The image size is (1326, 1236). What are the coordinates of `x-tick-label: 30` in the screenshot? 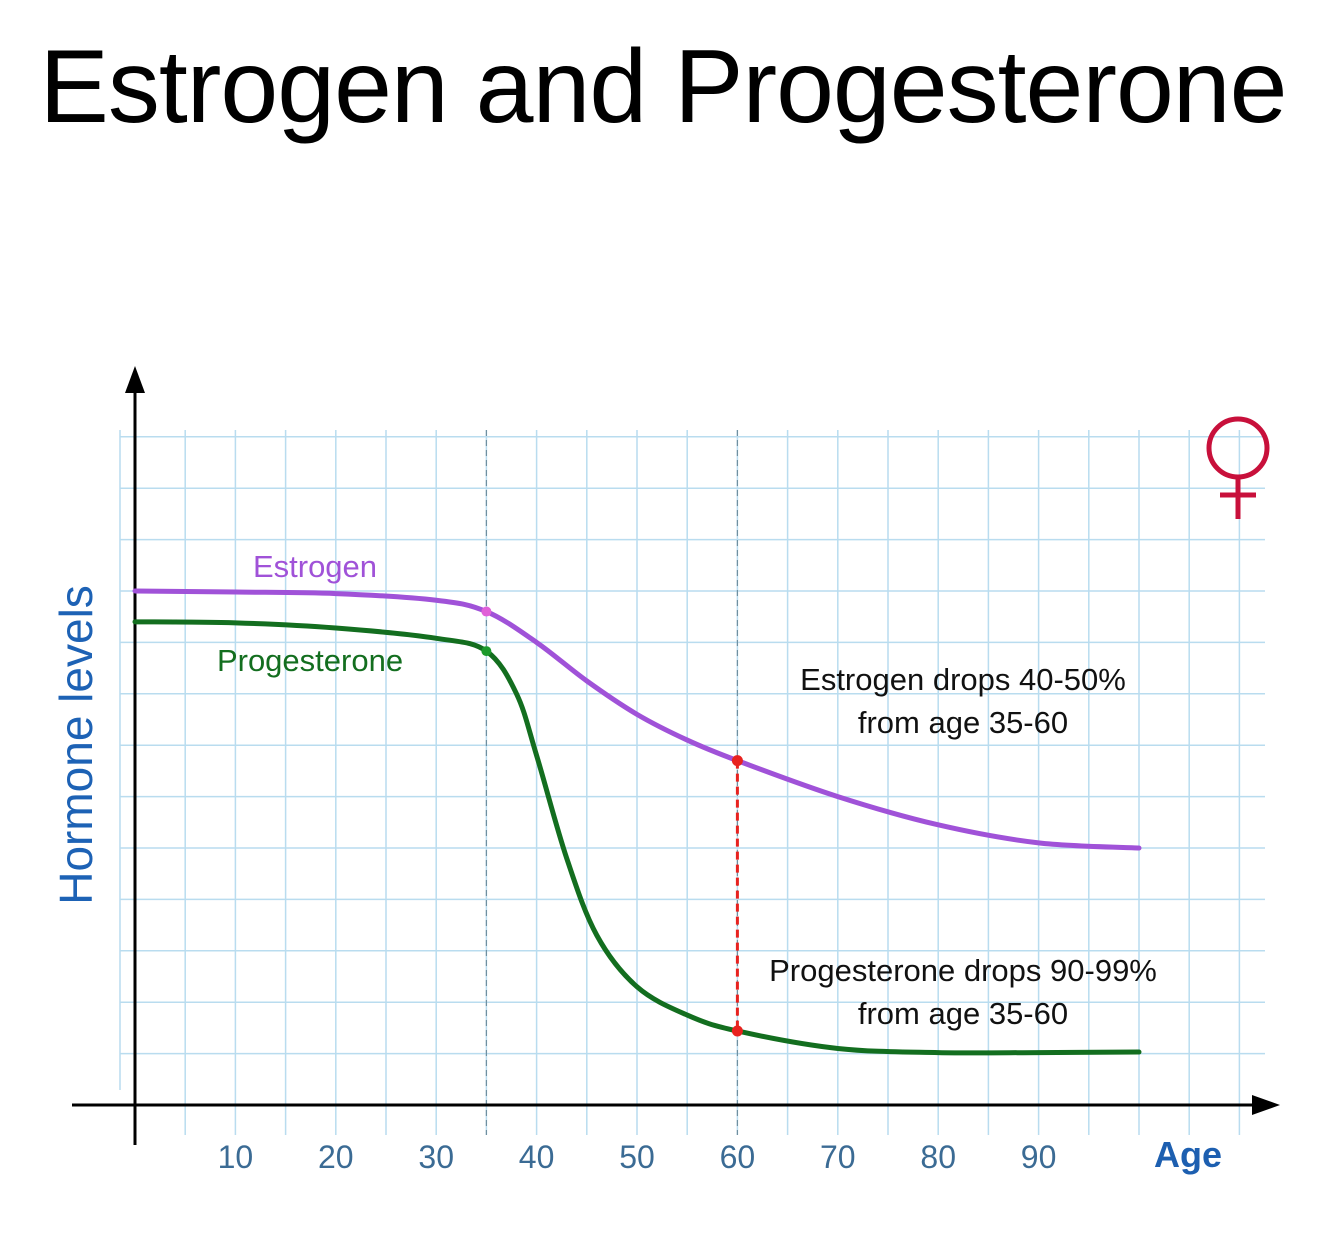 It's located at (436, 1157).